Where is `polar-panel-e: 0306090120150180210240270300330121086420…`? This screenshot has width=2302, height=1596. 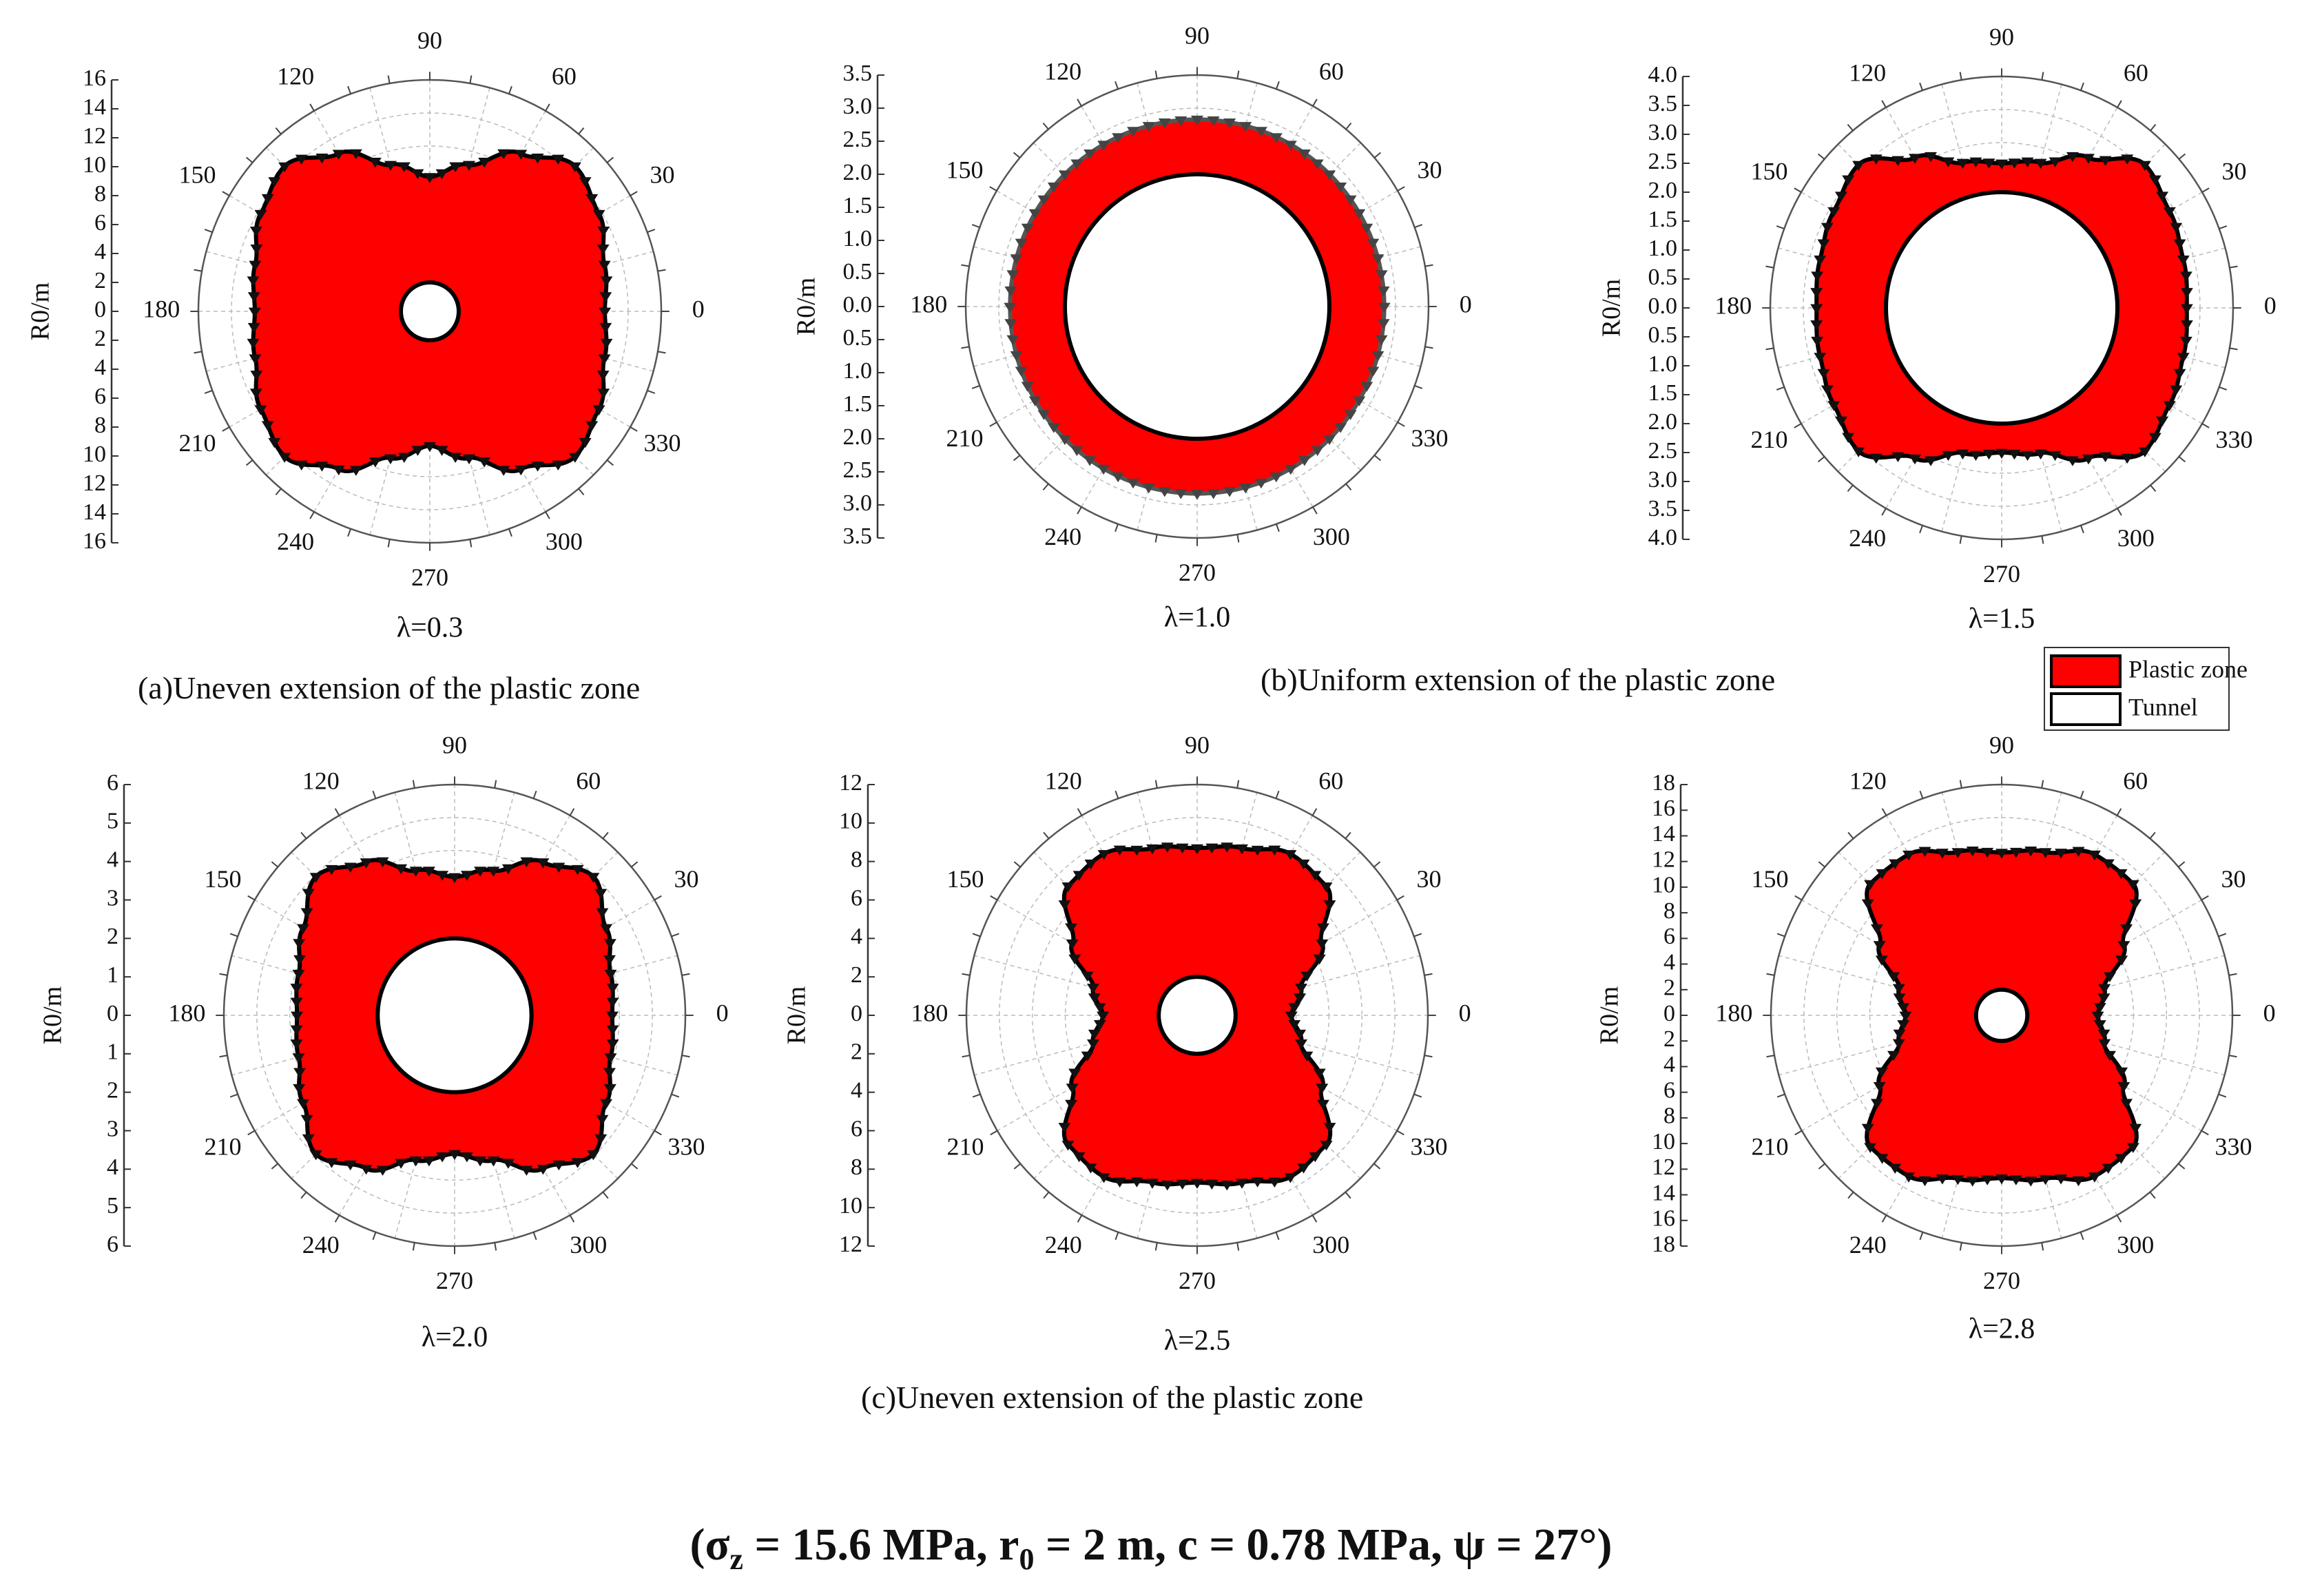
polar-panel-e: 0306090120150180210240270300330121086420… is located at coordinates (1126, 1044).